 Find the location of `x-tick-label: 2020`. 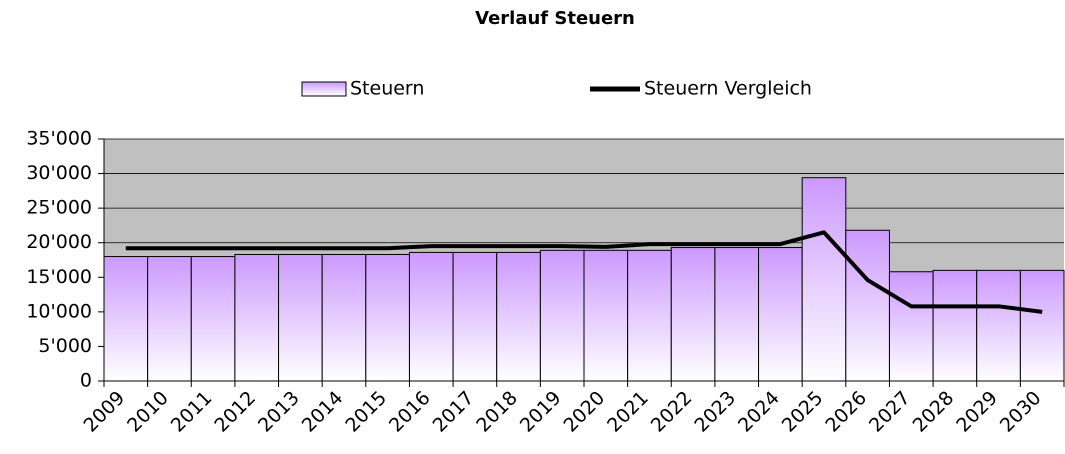

x-tick-label: 2020 is located at coordinates (584, 412).